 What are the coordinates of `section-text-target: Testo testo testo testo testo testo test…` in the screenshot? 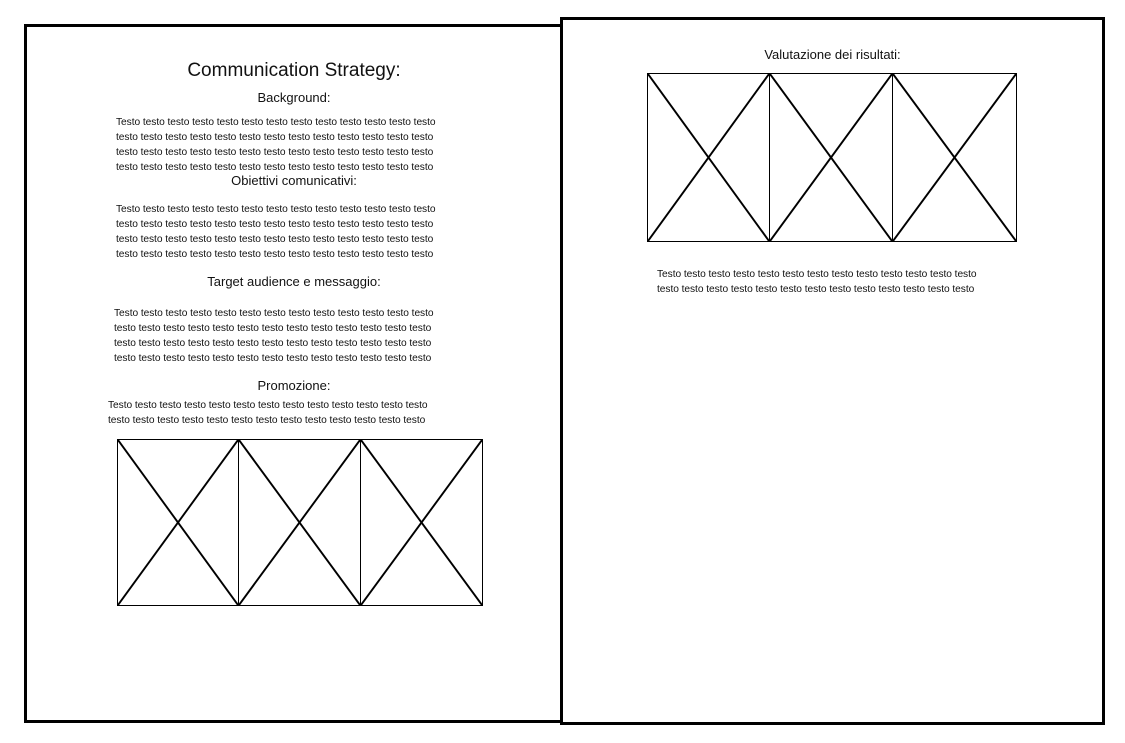 It's located at (274, 336).